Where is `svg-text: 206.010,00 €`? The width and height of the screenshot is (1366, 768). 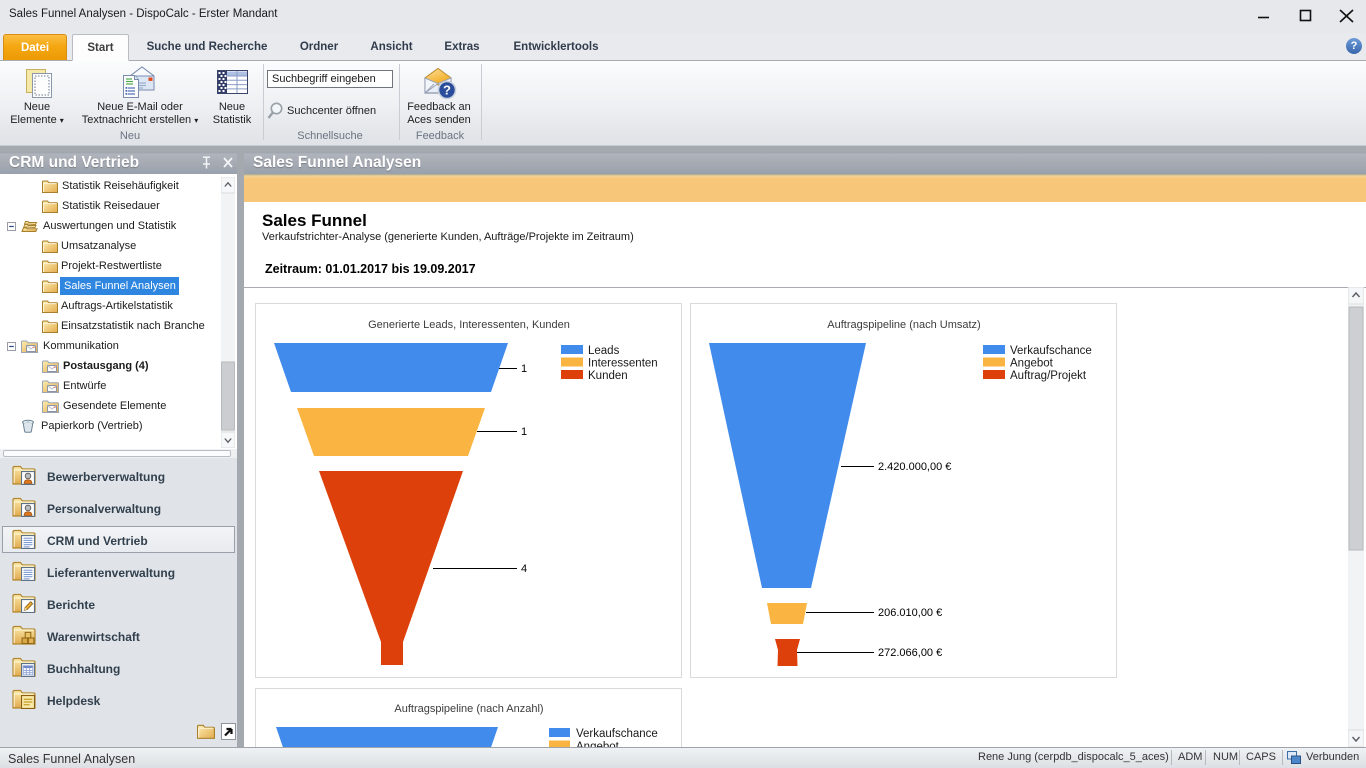
svg-text: 206.010,00 € is located at coordinates (910, 613).